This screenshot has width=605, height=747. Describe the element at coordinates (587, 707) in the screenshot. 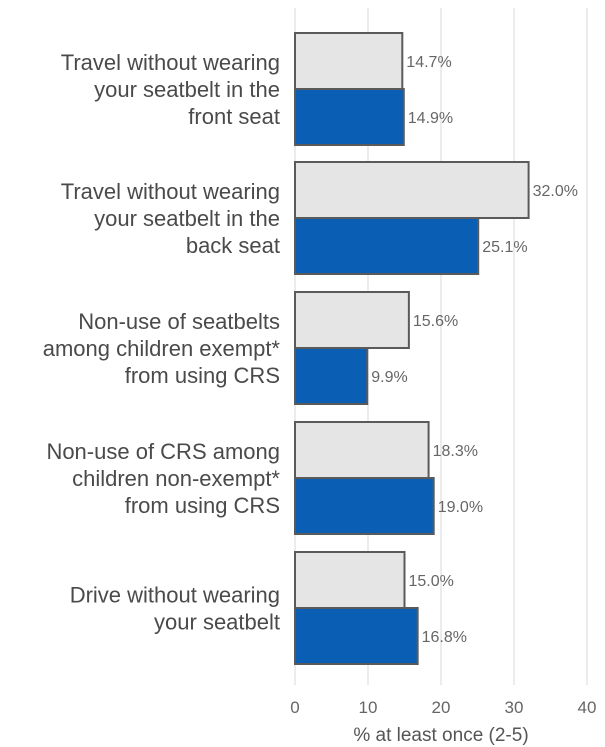

I see `x-tick-label: 40` at that location.